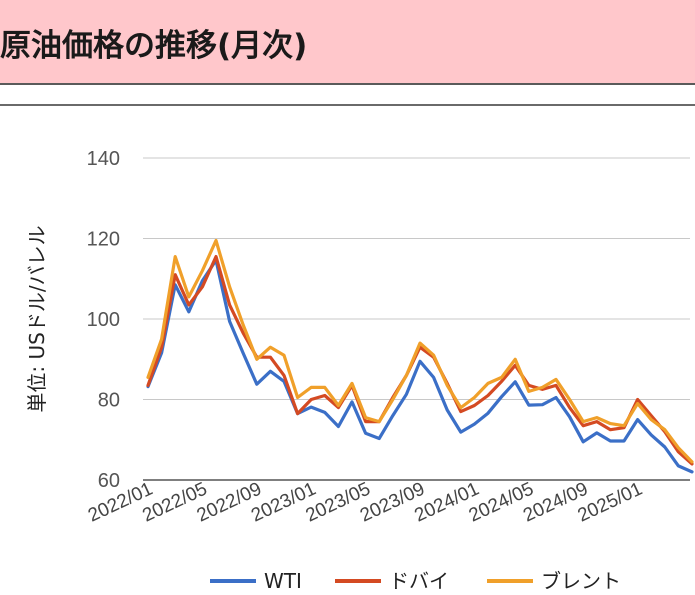 The image size is (695, 595). I want to click on legend-label: ドバイ, so click(419, 581).